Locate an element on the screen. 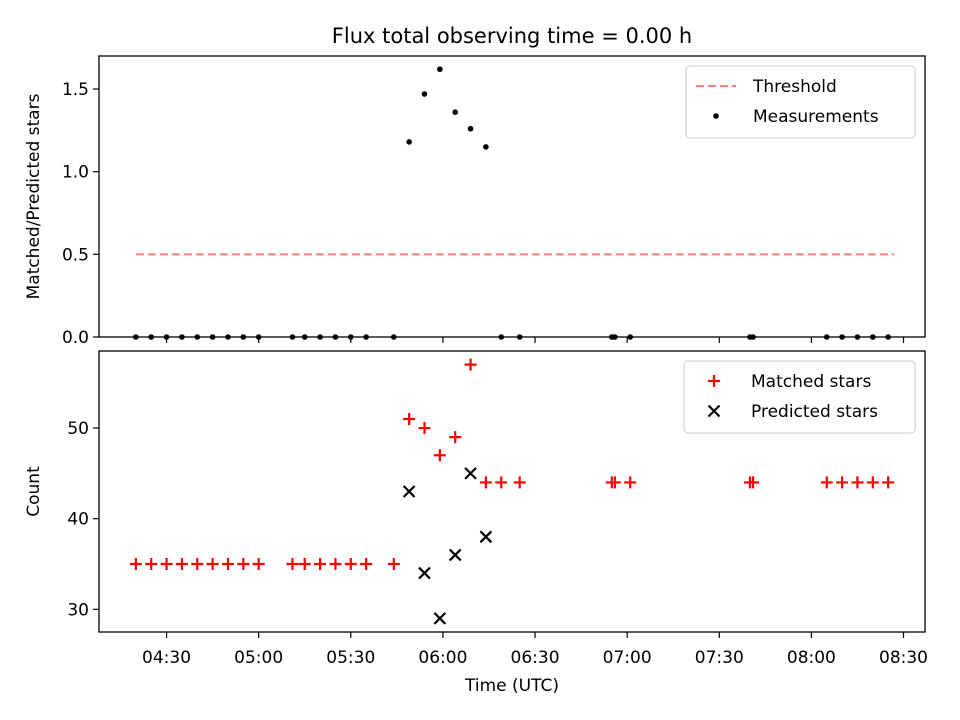 This screenshot has height=720, width=960. x-tick-label: 07:30 is located at coordinates (719, 658).